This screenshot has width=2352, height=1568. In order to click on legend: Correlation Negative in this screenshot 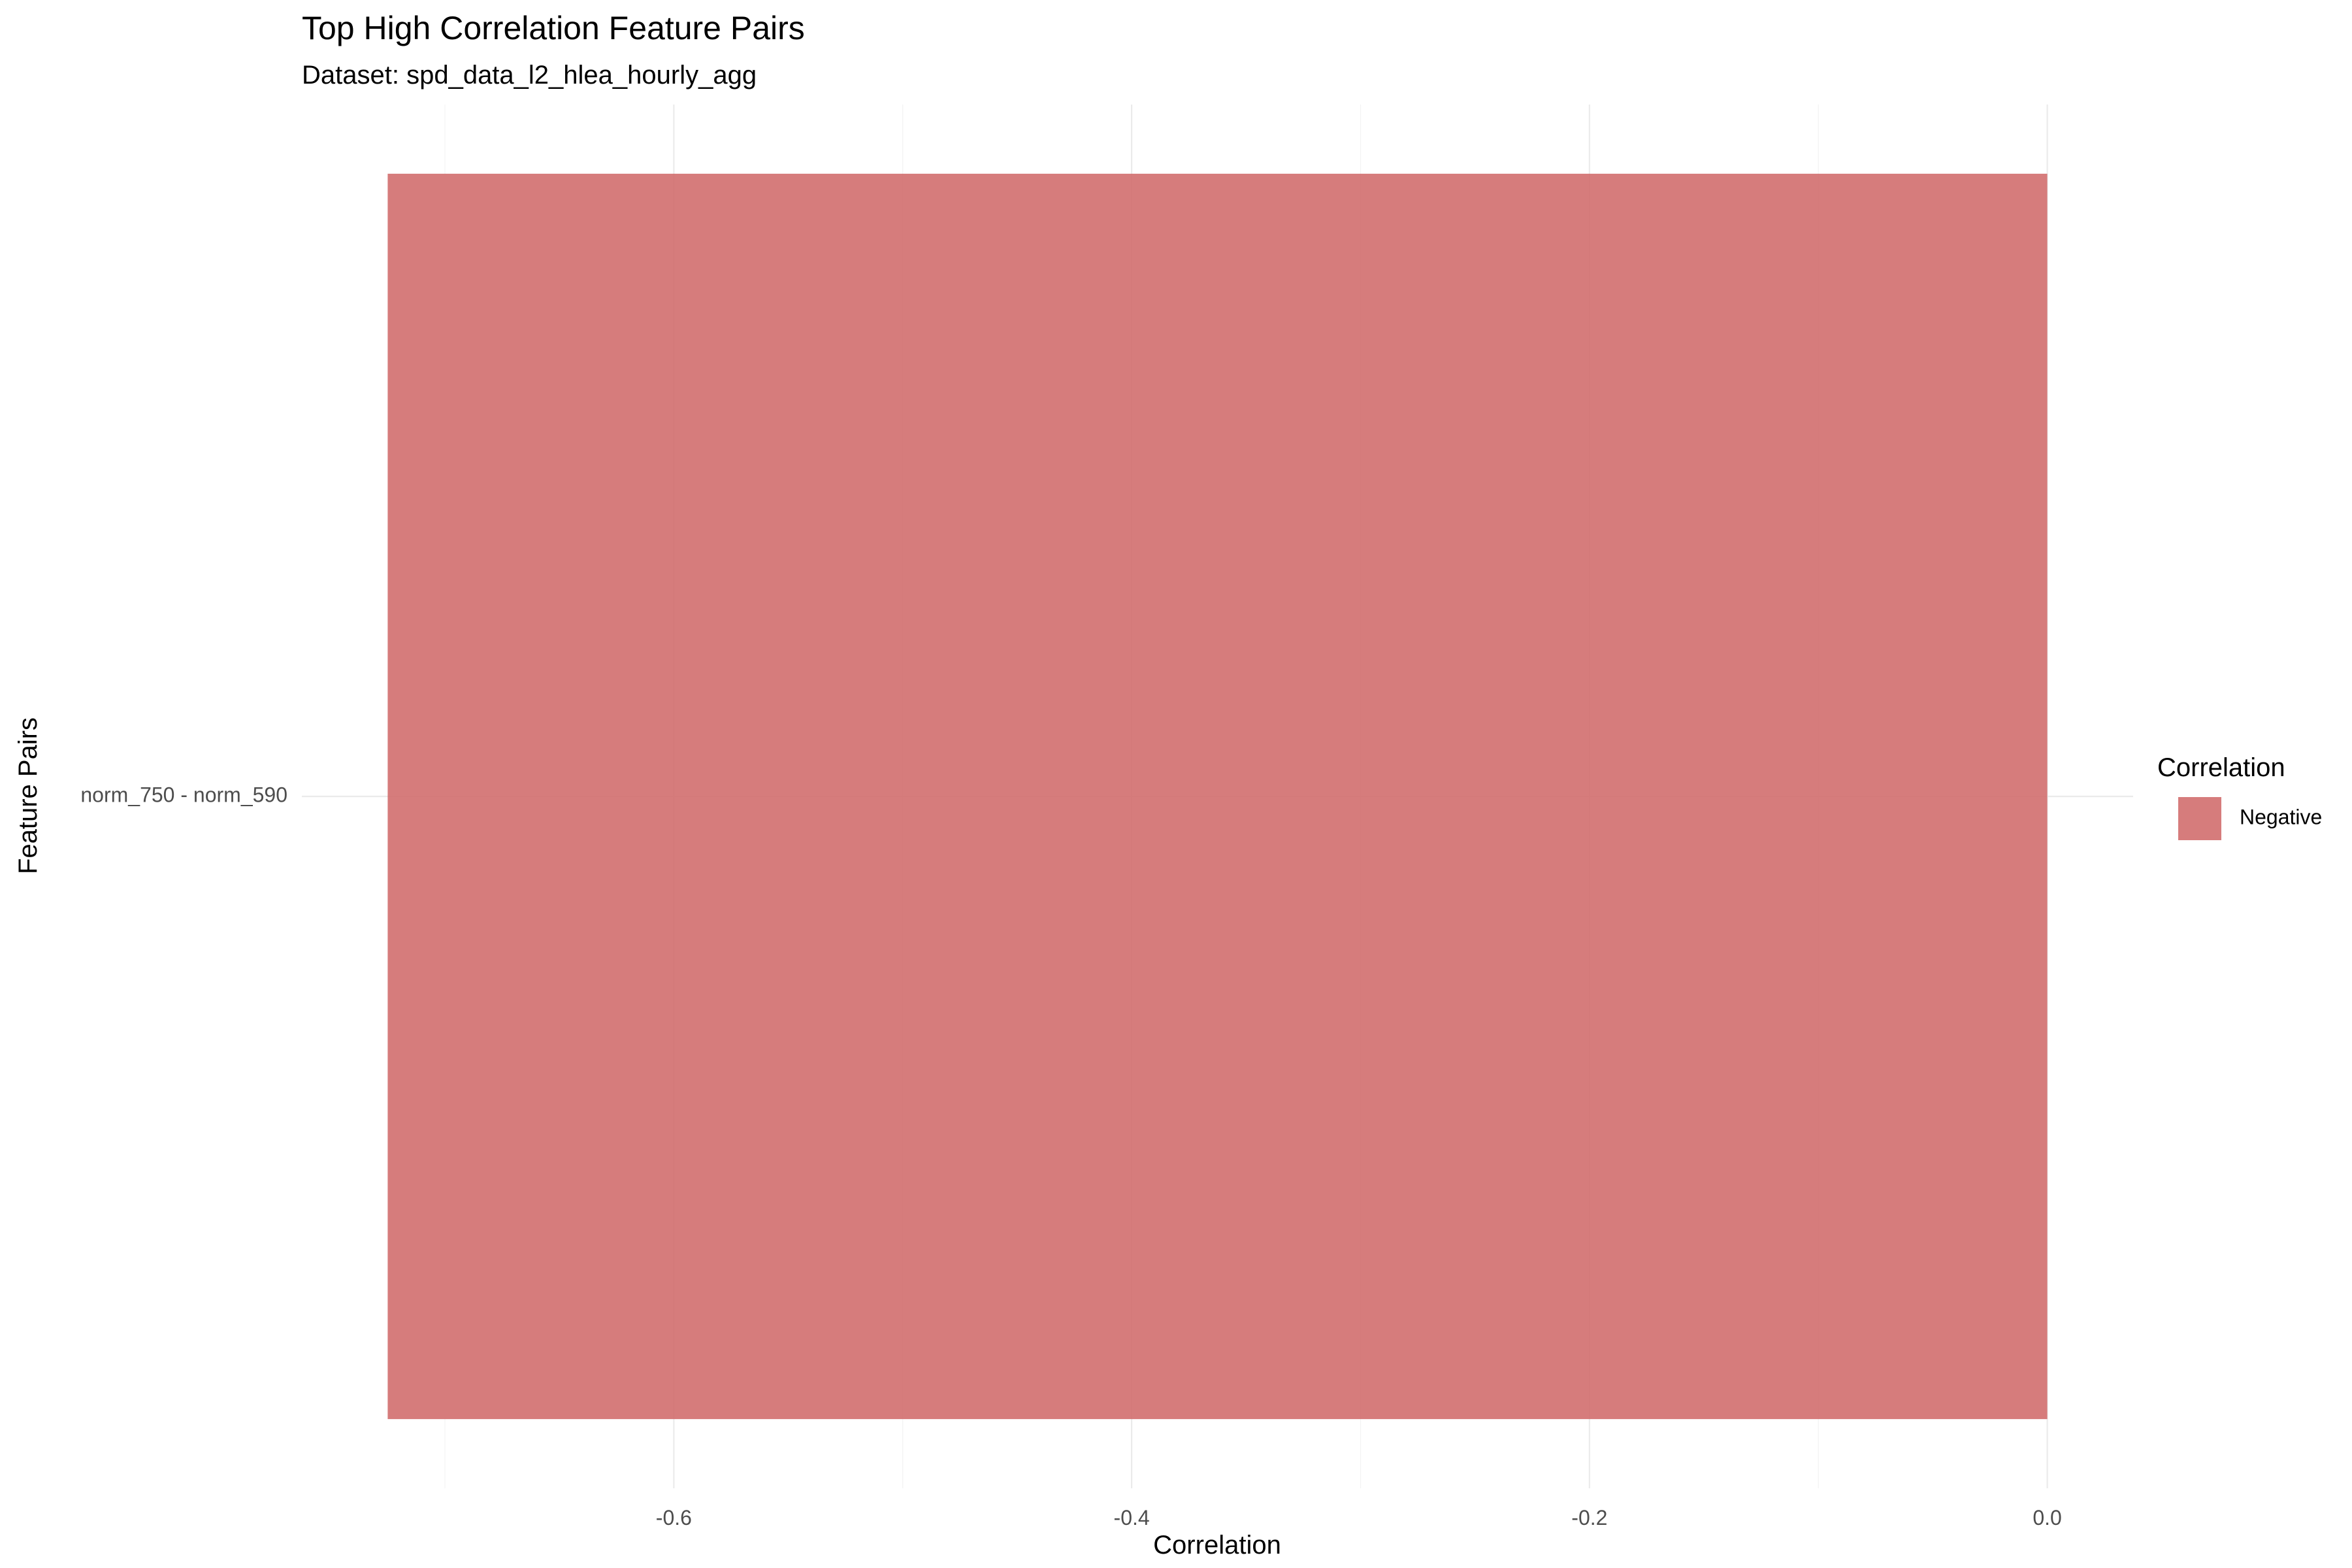, I will do `click(2239, 796)`.